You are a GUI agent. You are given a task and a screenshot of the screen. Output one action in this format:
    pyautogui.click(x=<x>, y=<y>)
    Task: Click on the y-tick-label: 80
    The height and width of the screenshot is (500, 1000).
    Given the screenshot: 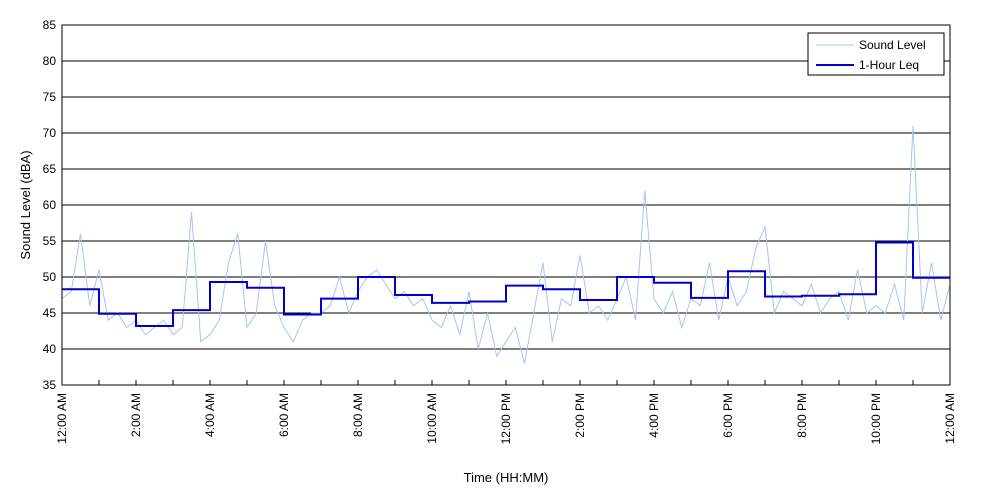 What is the action you would take?
    pyautogui.click(x=50, y=61)
    